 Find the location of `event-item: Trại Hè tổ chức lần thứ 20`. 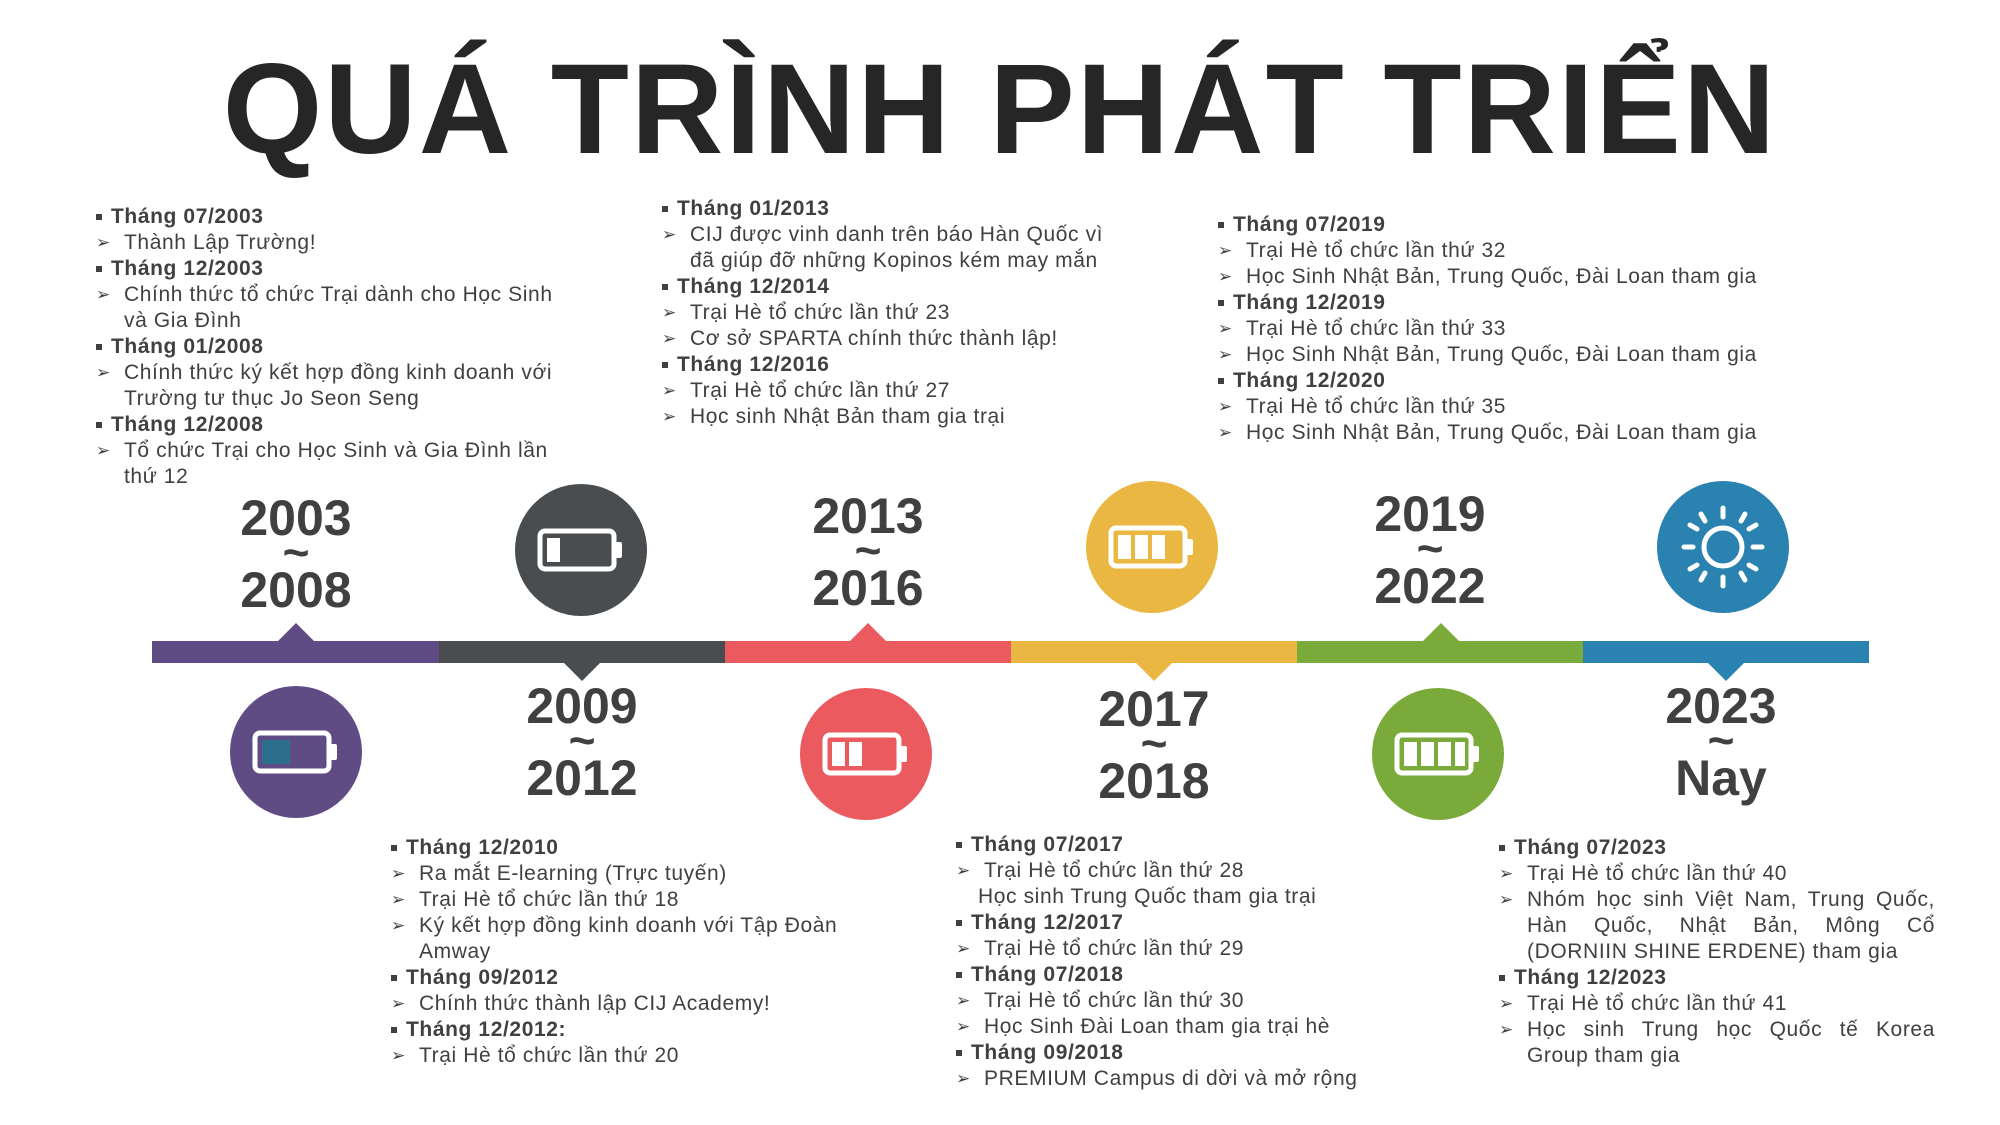

event-item: Trại Hè tổ chức lần thứ 20 is located at coordinates (633, 1056).